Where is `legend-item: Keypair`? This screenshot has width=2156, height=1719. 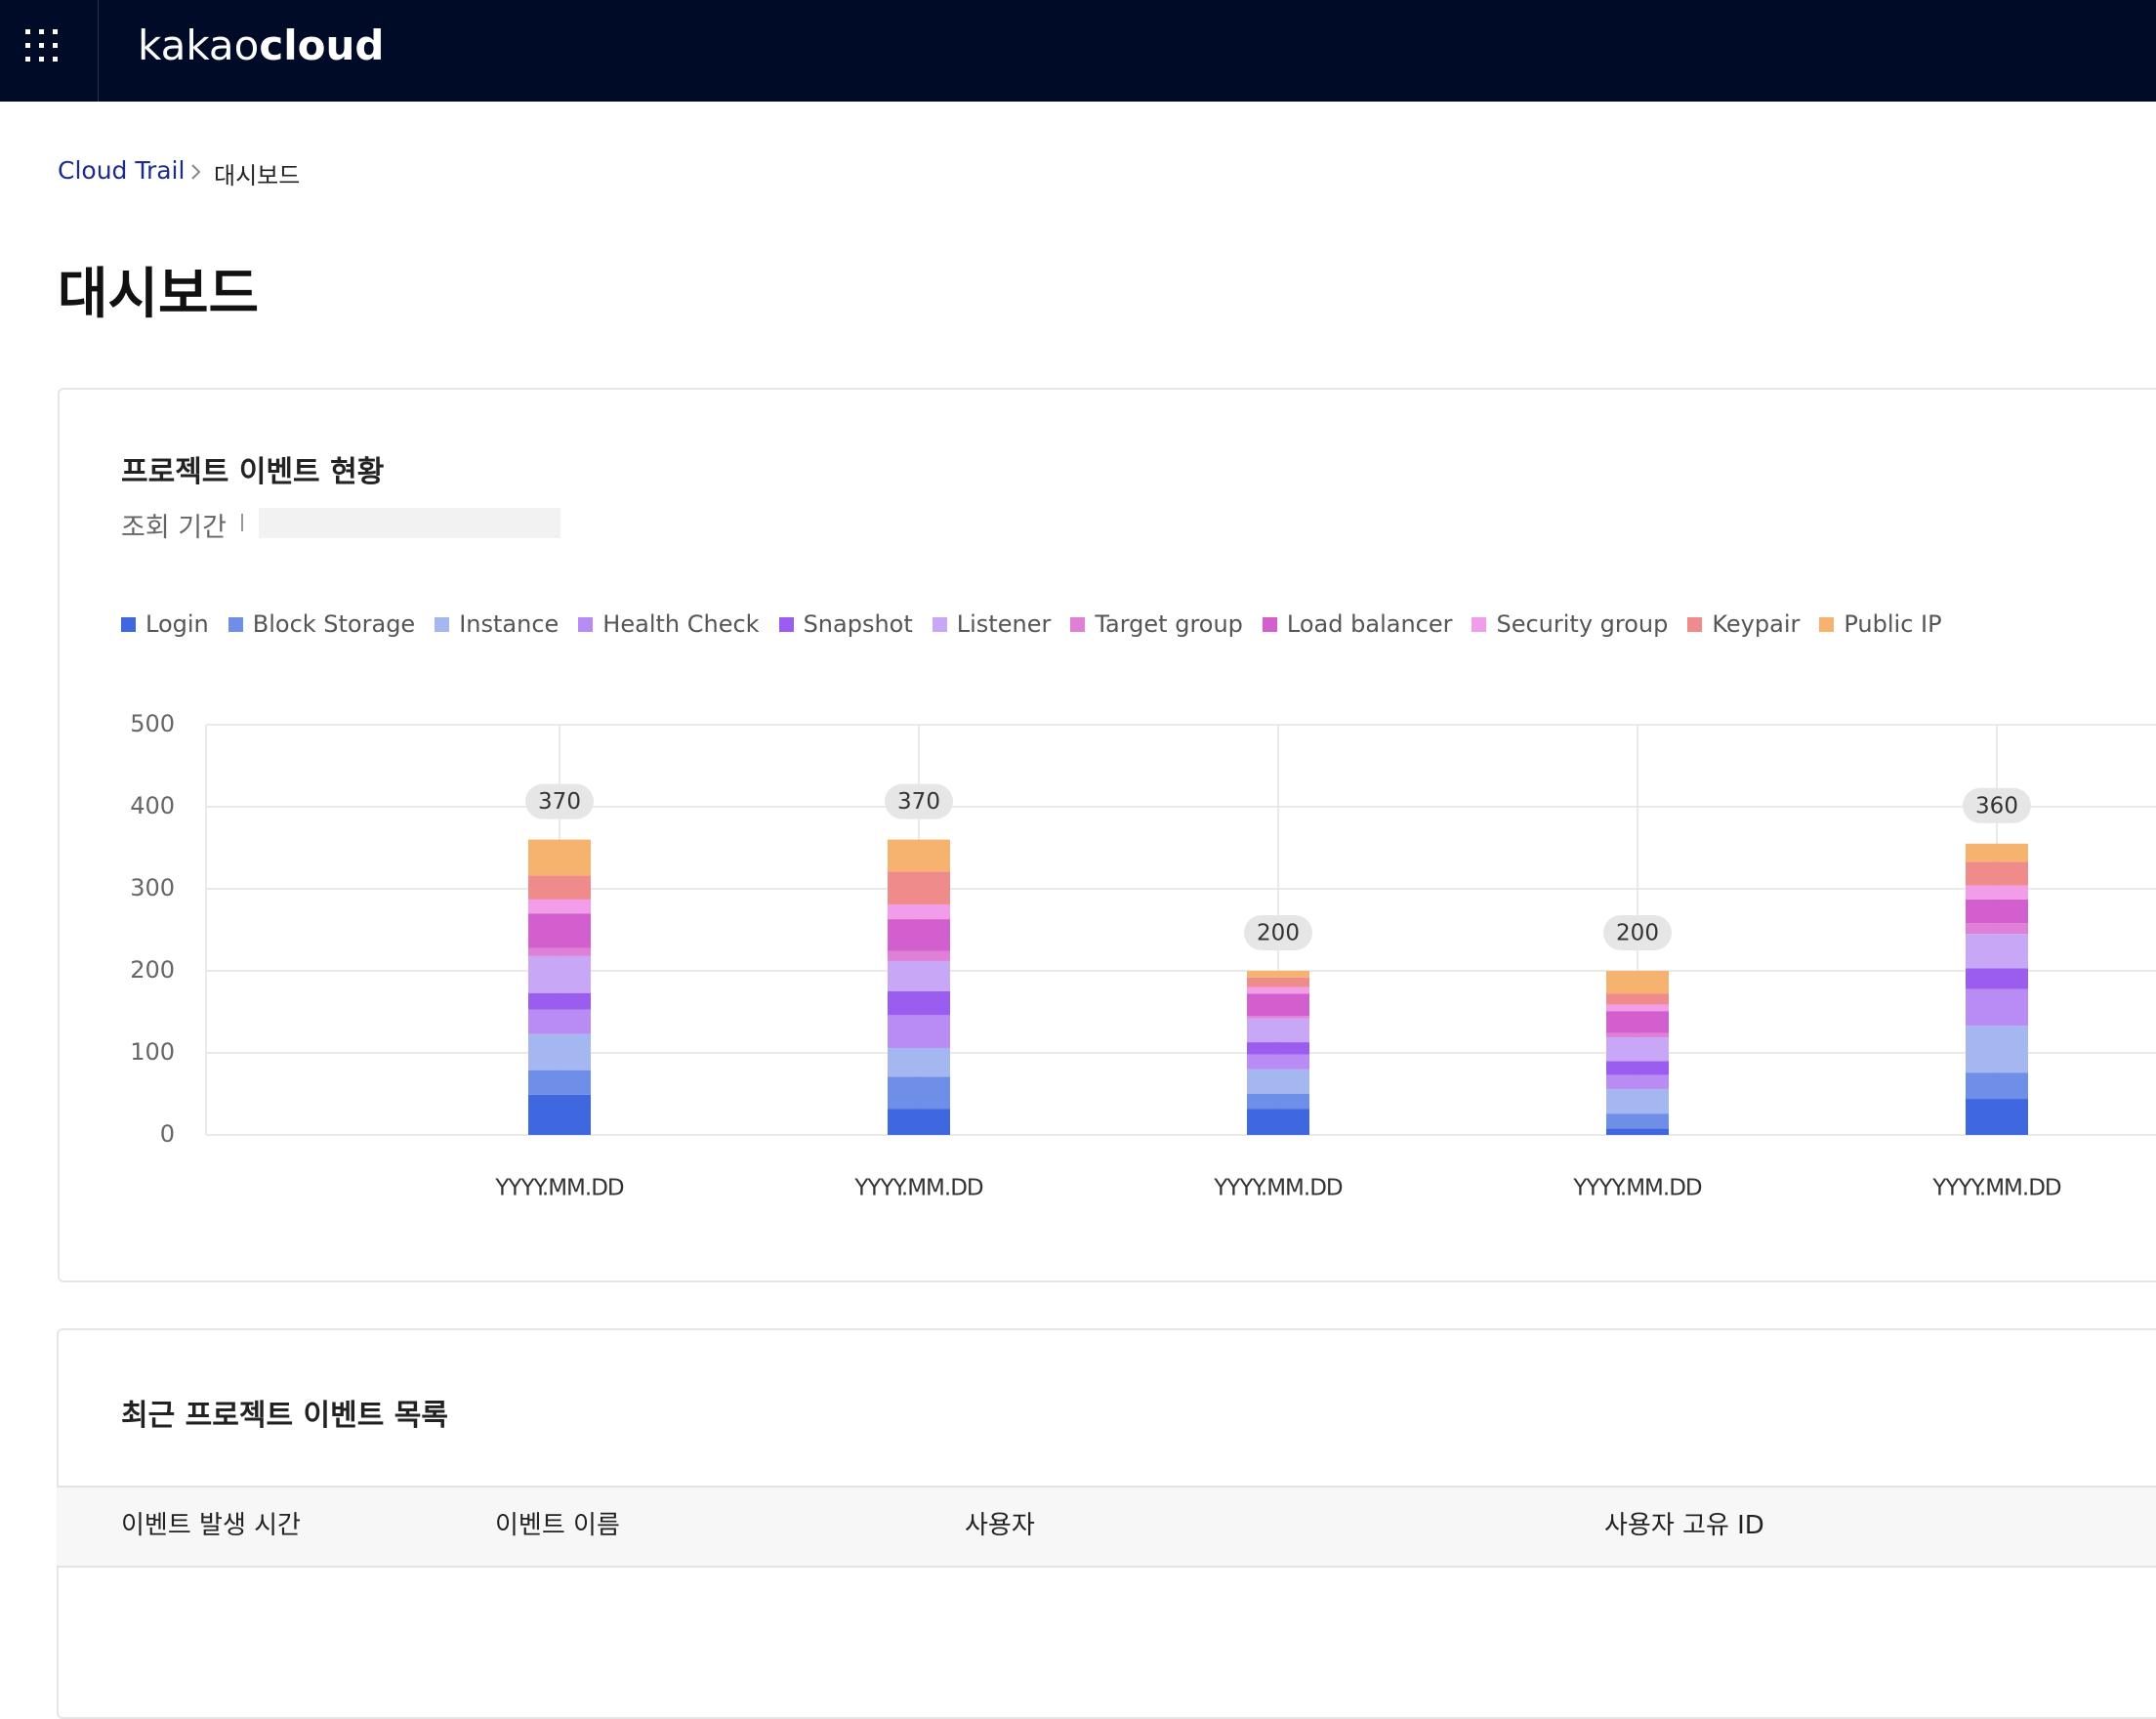 legend-item: Keypair is located at coordinates (1743, 624).